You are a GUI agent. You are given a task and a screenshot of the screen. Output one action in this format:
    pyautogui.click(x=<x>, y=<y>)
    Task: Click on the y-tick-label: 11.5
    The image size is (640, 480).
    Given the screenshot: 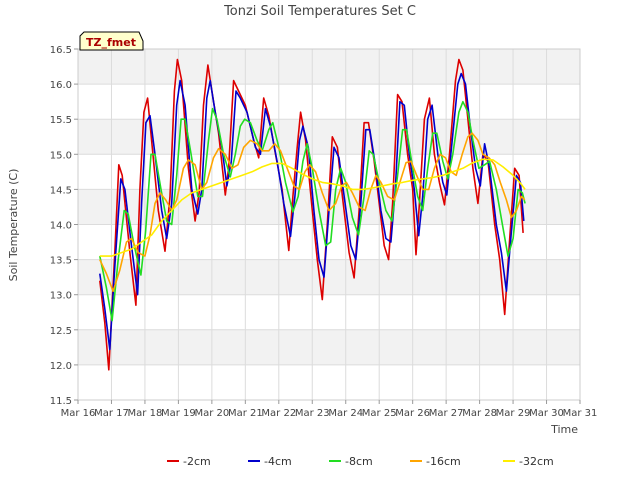 What is the action you would take?
    pyautogui.click(x=61, y=401)
    